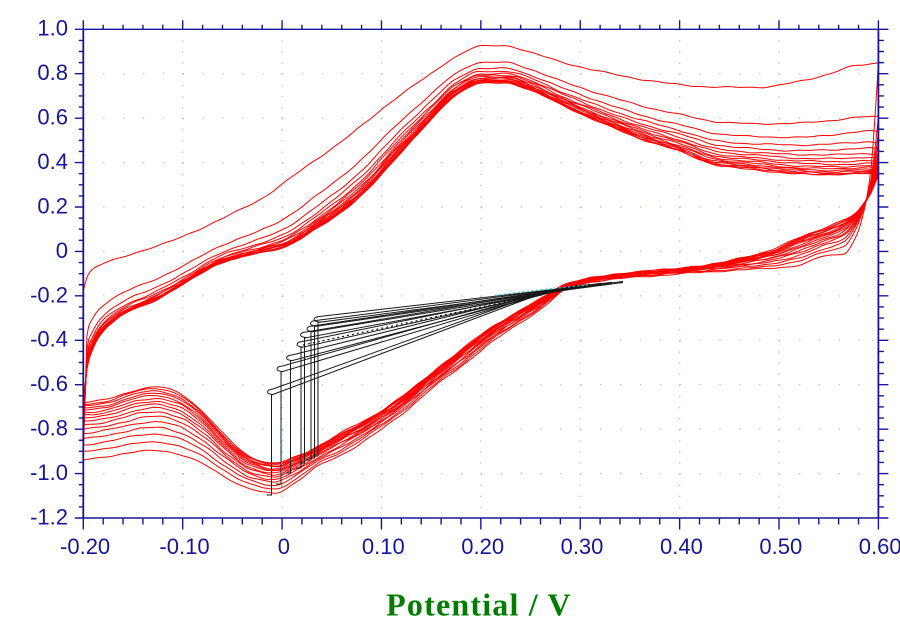 The height and width of the screenshot is (630, 900). I want to click on svg-text: 0.10, so click(383, 546).